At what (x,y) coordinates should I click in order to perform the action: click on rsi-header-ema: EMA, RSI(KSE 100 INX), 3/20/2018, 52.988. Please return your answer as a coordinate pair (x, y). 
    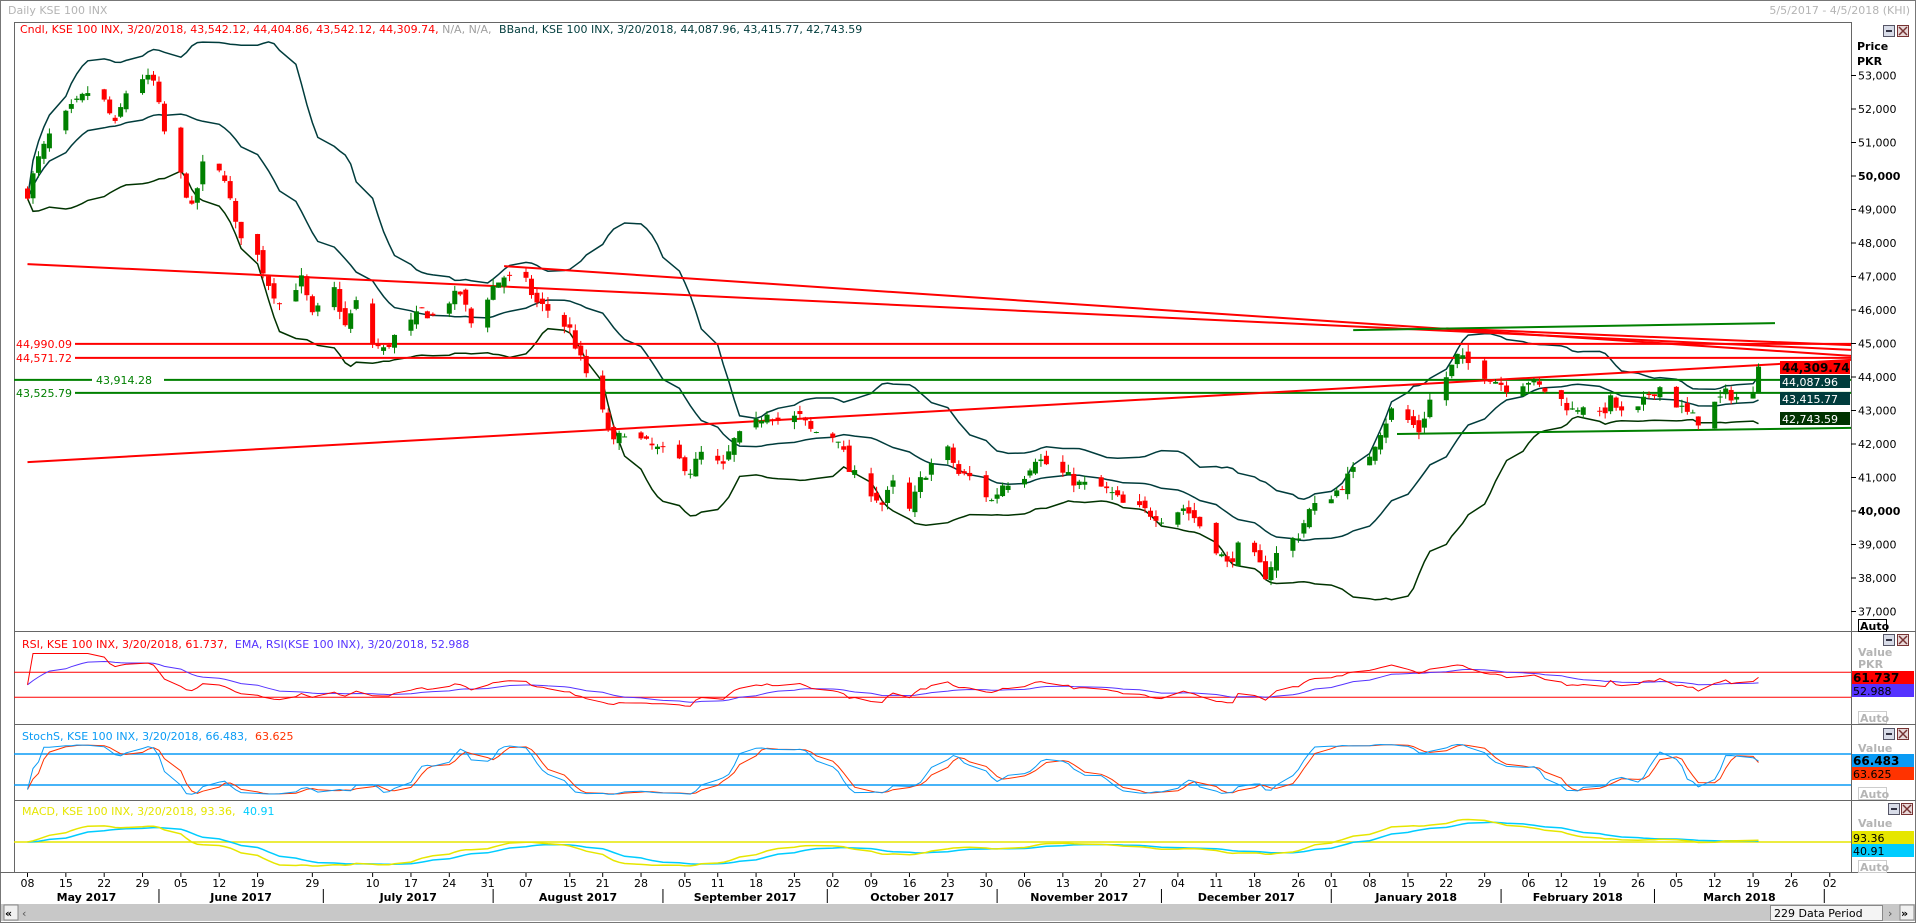
    Looking at the image, I should click on (352, 644).